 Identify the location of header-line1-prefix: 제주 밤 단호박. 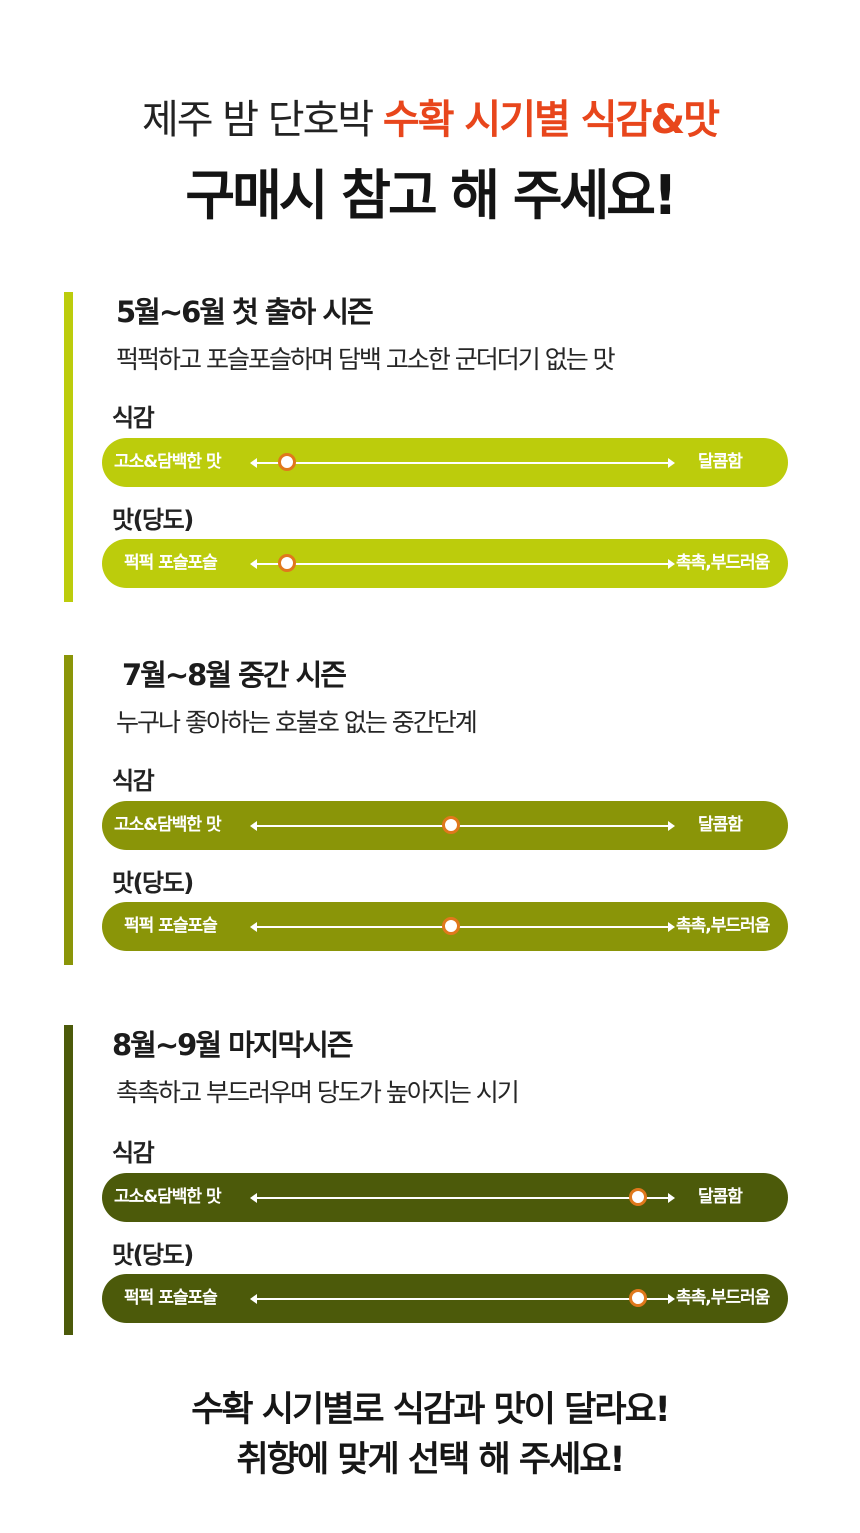
(262, 120).